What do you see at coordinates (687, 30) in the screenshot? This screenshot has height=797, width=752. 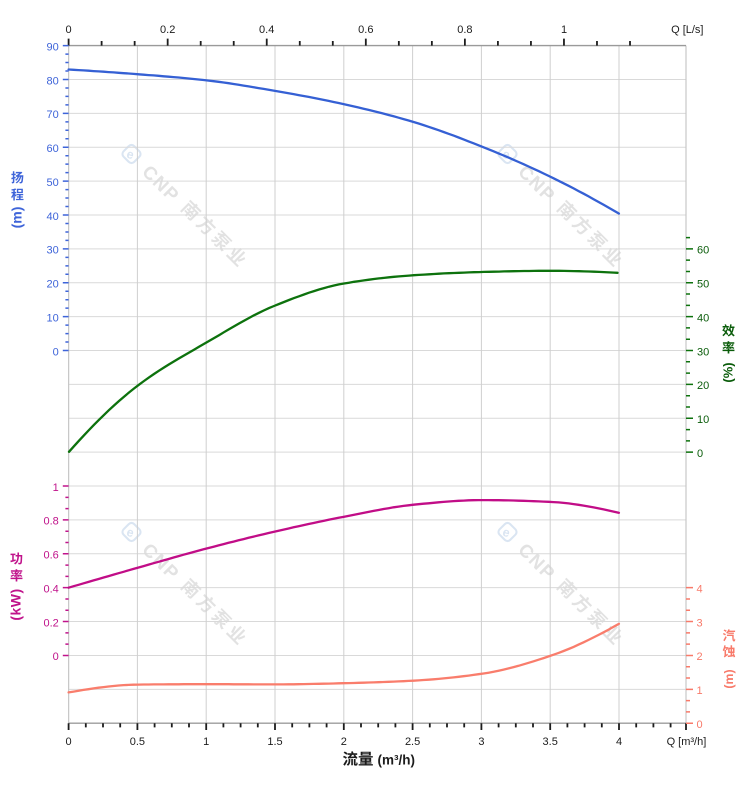 I see `svg-text: Q [L/s]` at bounding box center [687, 30].